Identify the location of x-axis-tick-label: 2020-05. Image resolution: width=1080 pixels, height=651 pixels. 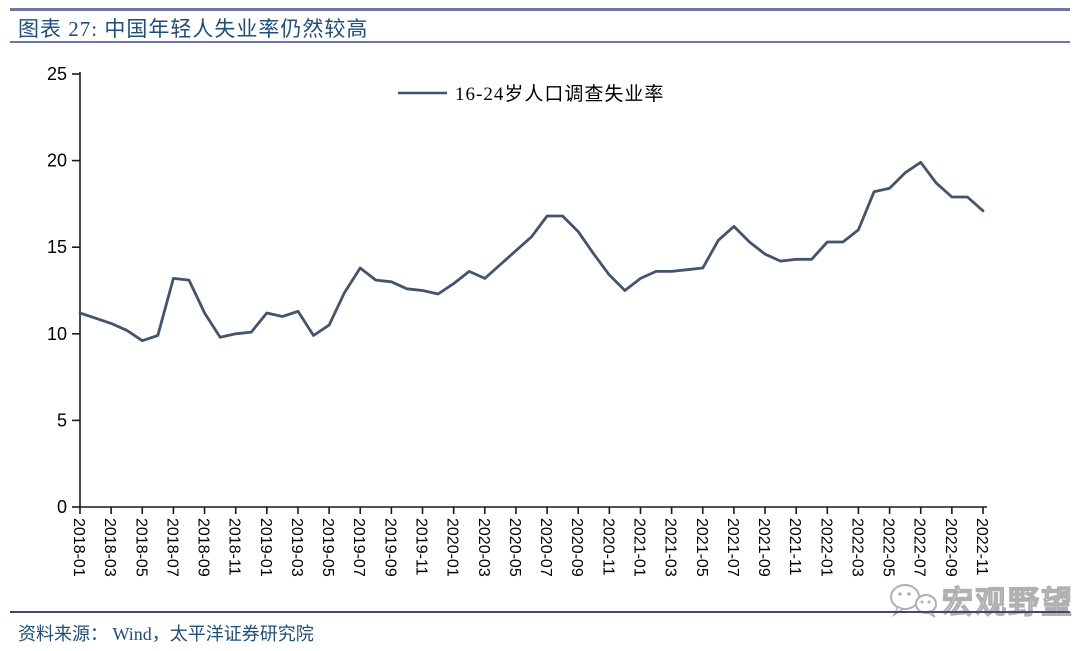
(514, 547).